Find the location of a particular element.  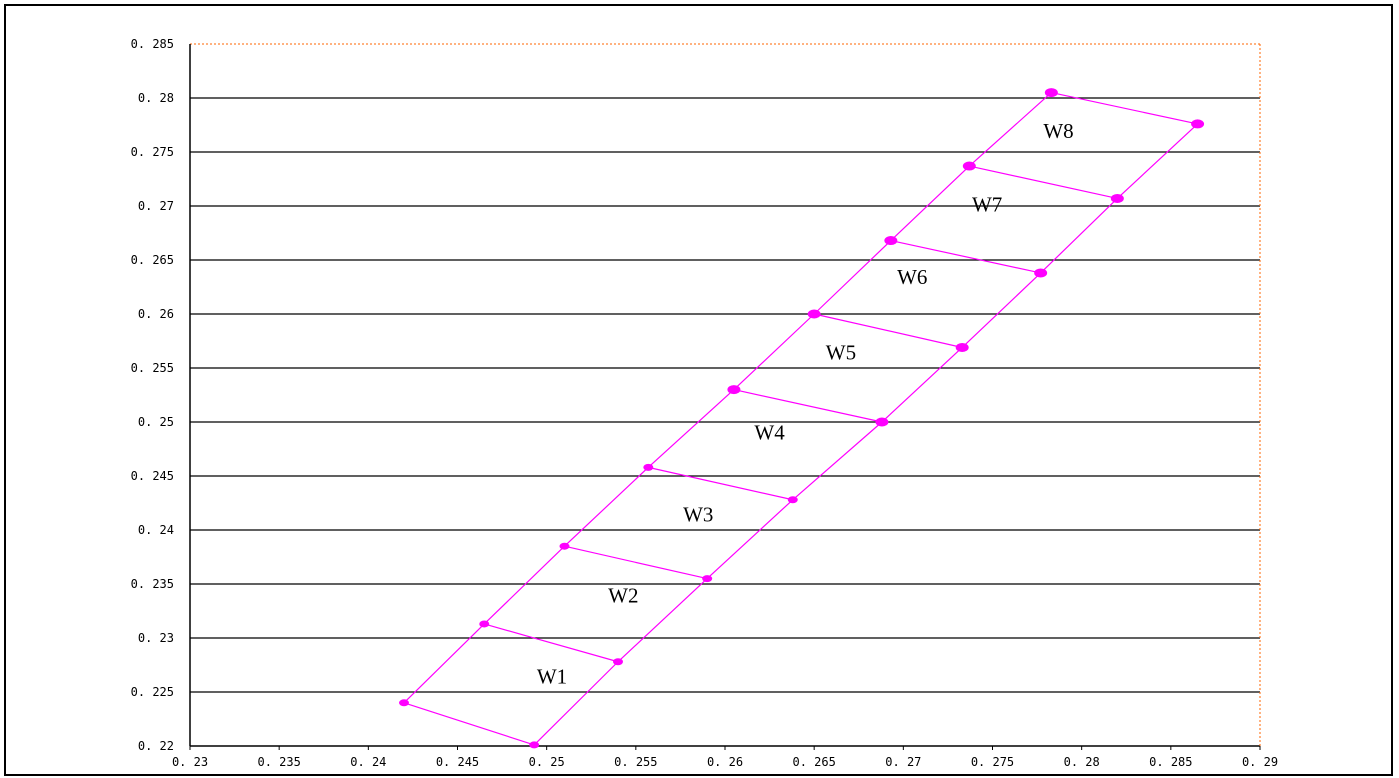

annotation-label: W6 is located at coordinates (912, 277).